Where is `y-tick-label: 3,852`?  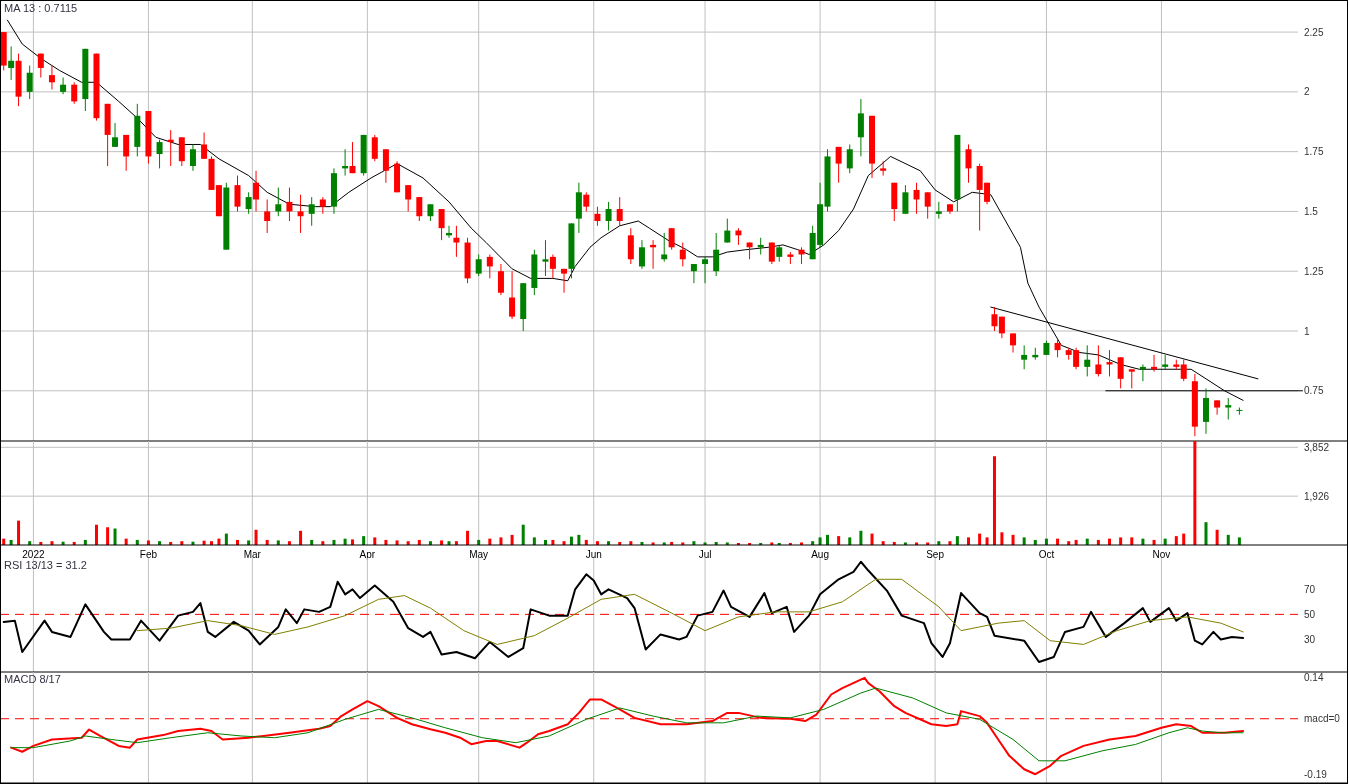
y-tick-label: 3,852 is located at coordinates (1317, 447).